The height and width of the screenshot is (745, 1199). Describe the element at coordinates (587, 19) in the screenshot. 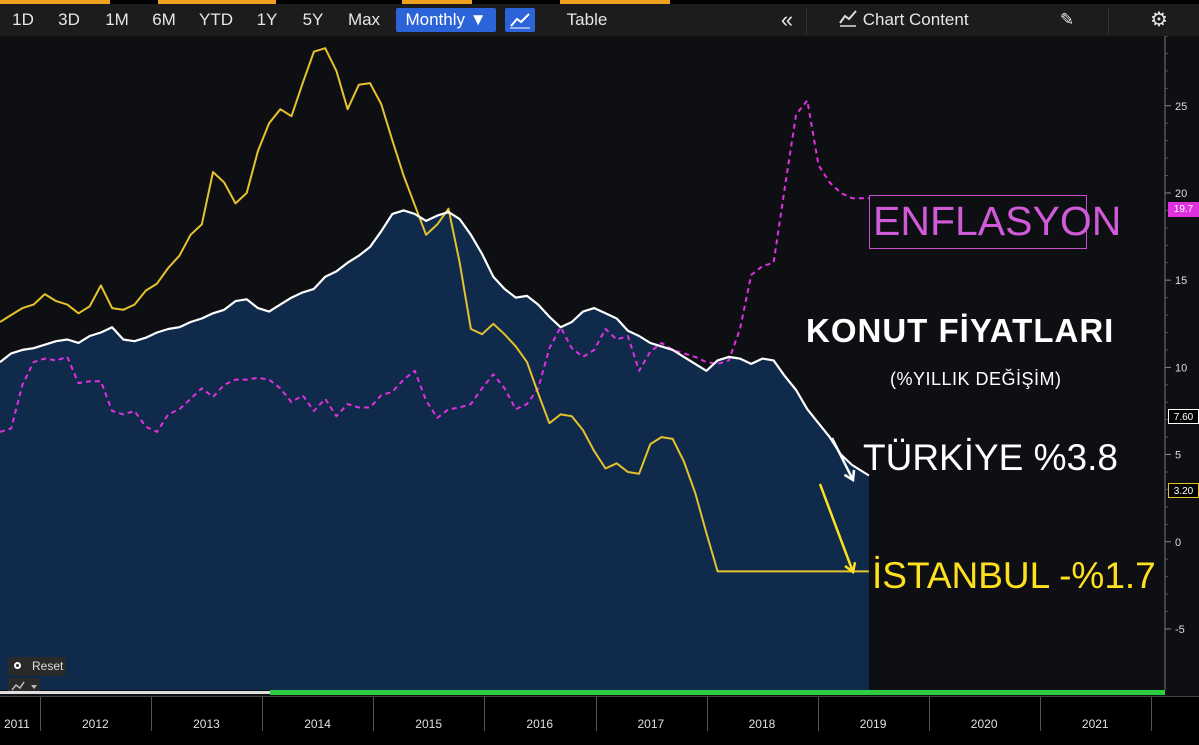

I see `table-button: Table` at that location.